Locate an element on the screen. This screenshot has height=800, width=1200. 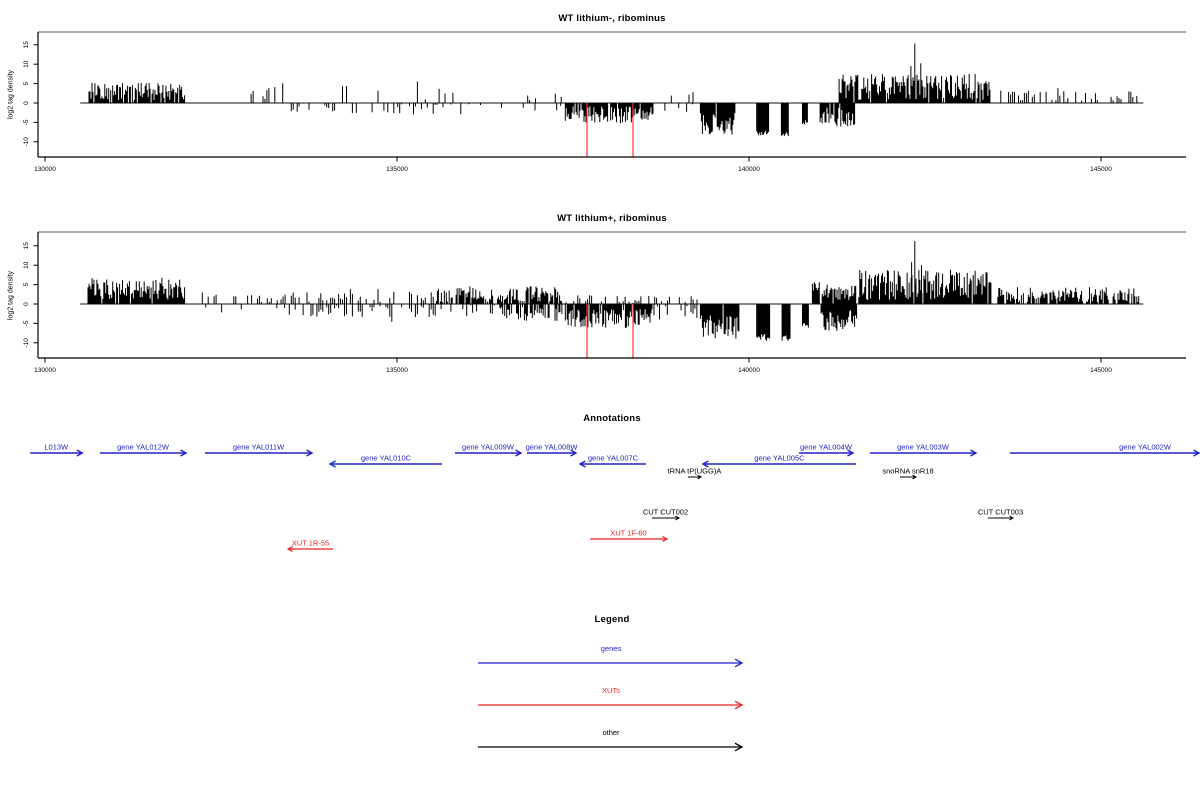
gene-label: gene YAL007C is located at coordinates (613, 458).